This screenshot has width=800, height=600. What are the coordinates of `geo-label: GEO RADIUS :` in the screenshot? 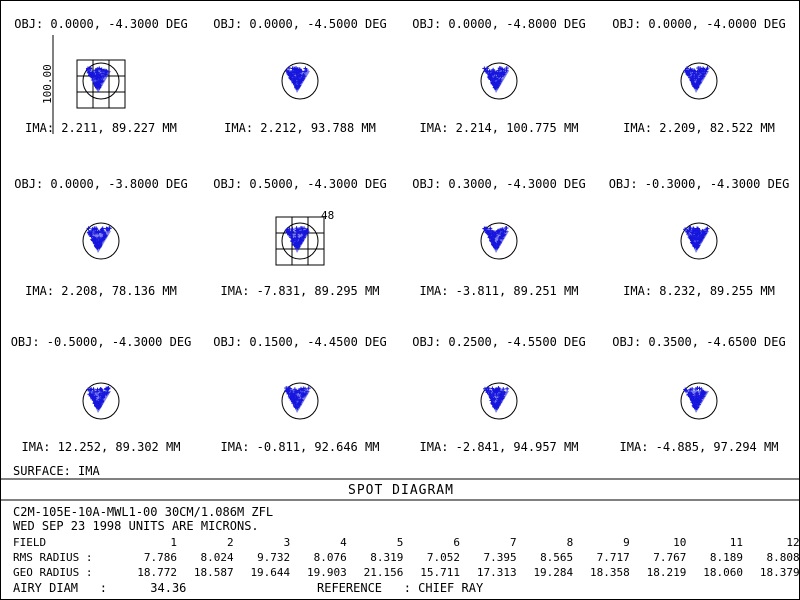 It's located at (52, 572).